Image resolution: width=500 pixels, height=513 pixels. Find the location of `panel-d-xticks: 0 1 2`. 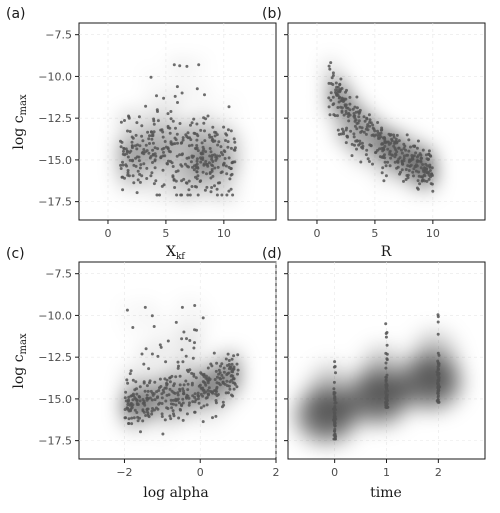

panel-d-xticks: 0 1 2 is located at coordinates (386, 469).